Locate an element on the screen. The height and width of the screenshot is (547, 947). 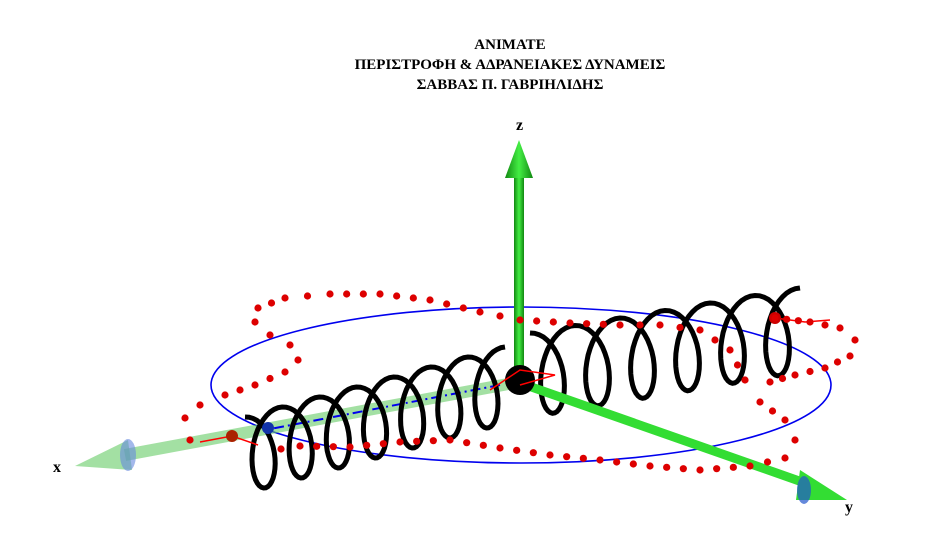
spring-left is located at coordinates (375, 417).